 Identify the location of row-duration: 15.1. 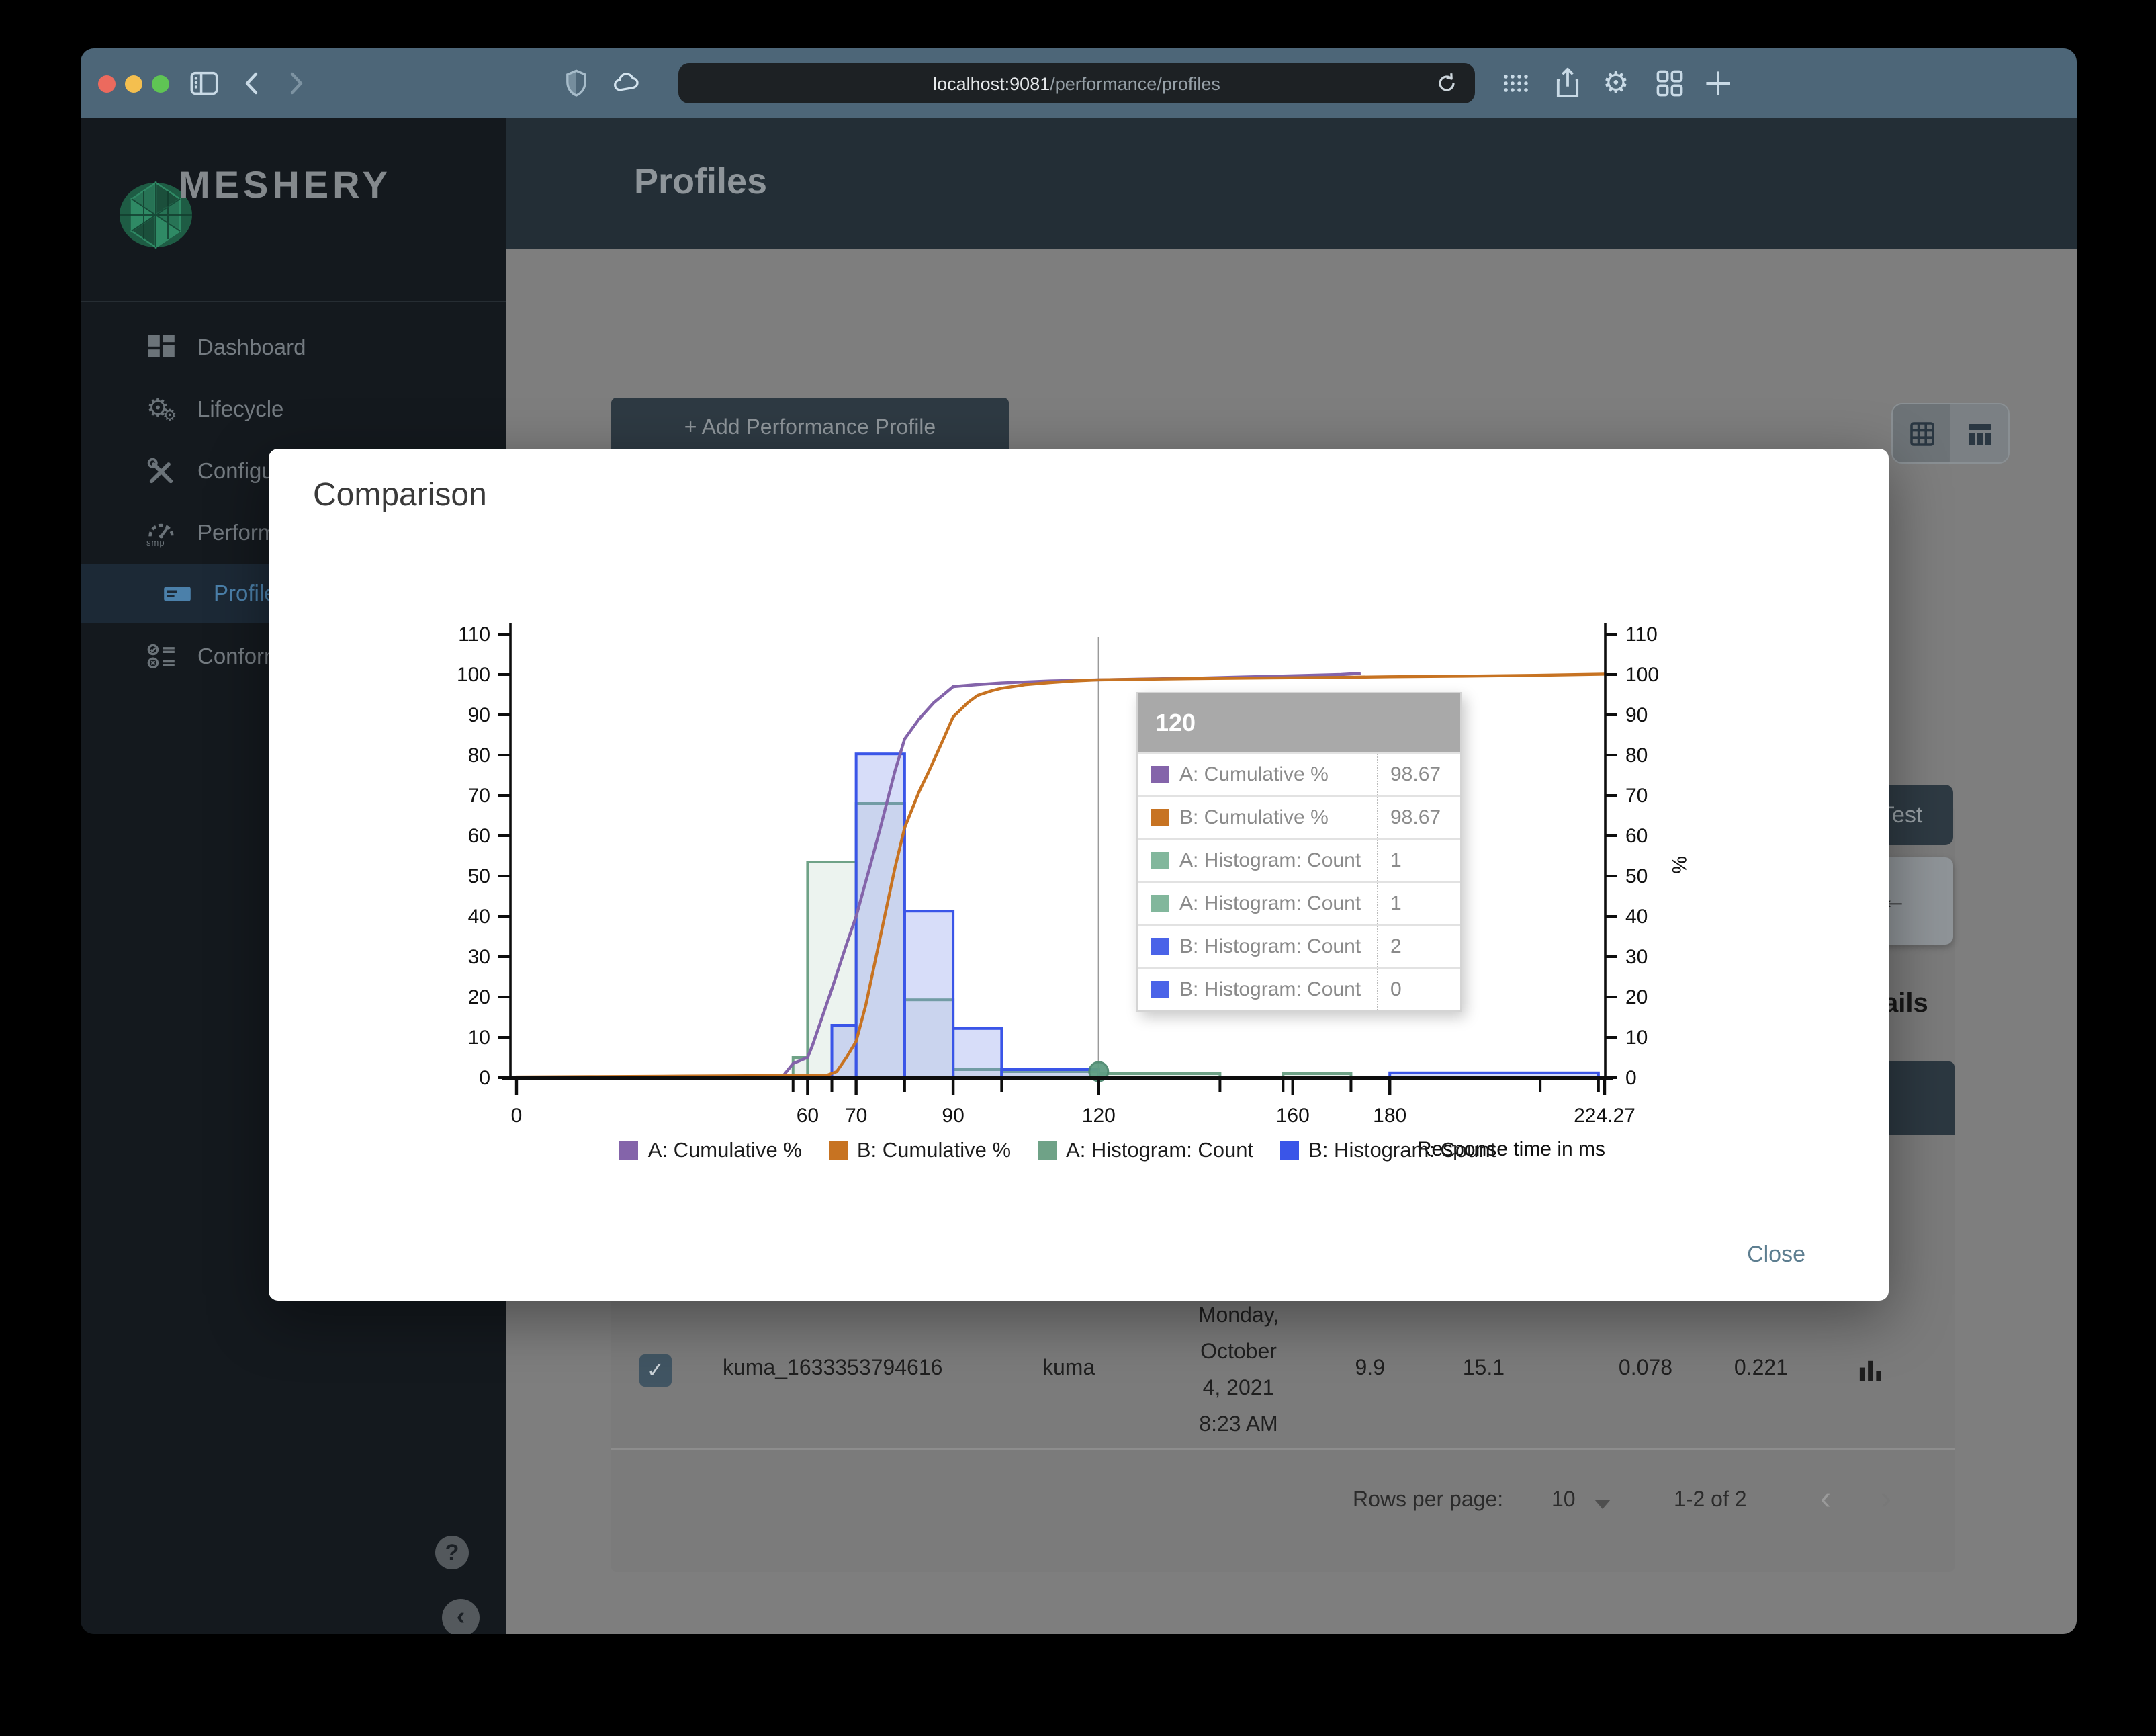
(1483, 1369).